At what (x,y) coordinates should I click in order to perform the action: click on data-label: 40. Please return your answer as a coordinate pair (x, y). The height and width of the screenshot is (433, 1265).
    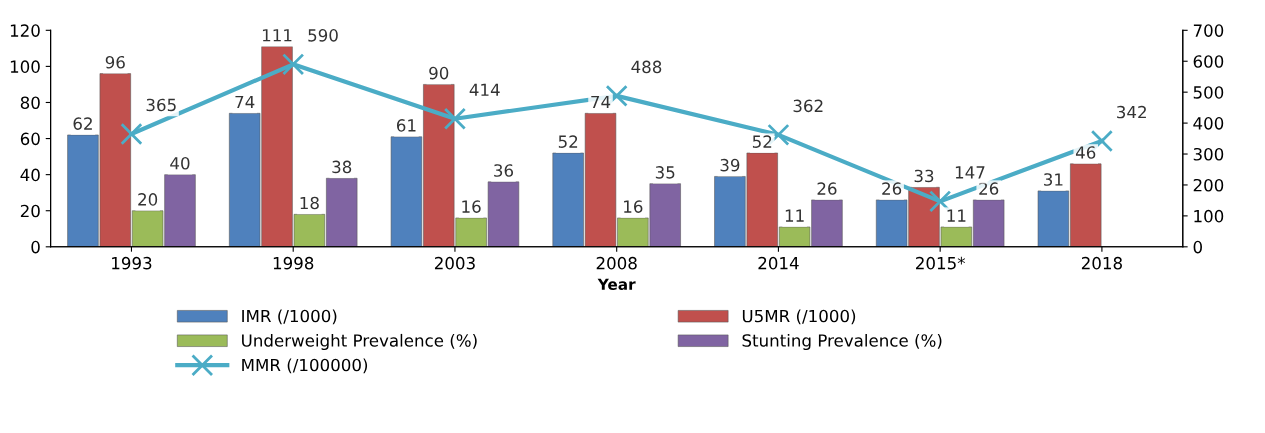
    Looking at the image, I should click on (180, 163).